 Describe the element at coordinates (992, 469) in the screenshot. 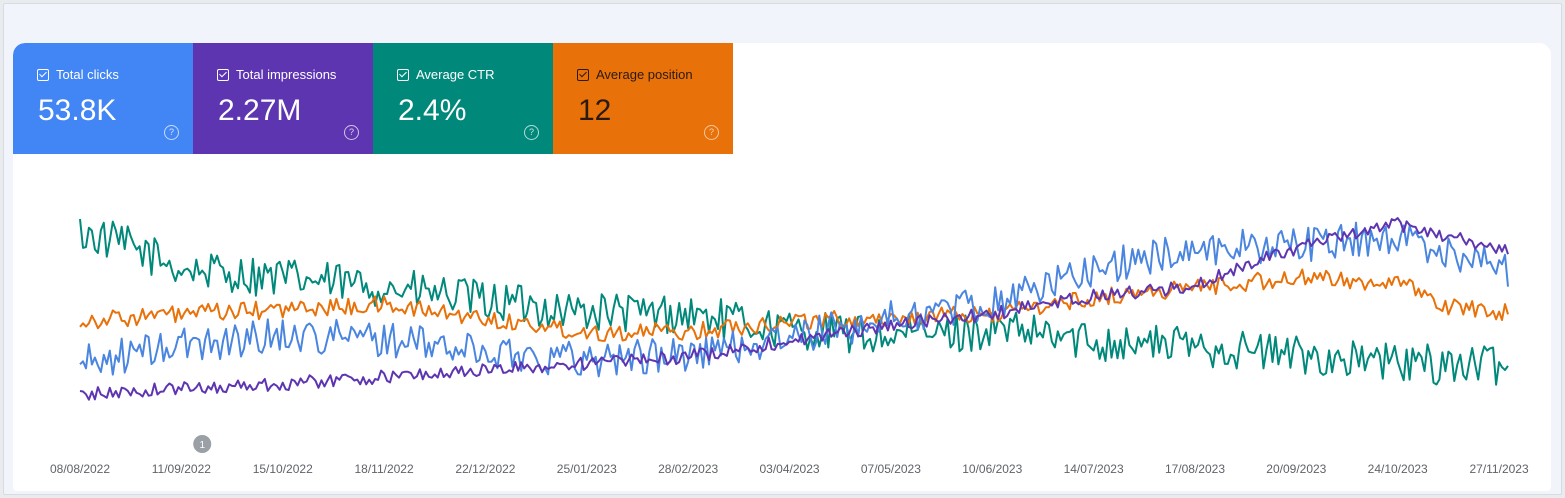

I see `x-tick-label: 10/06/2023` at that location.